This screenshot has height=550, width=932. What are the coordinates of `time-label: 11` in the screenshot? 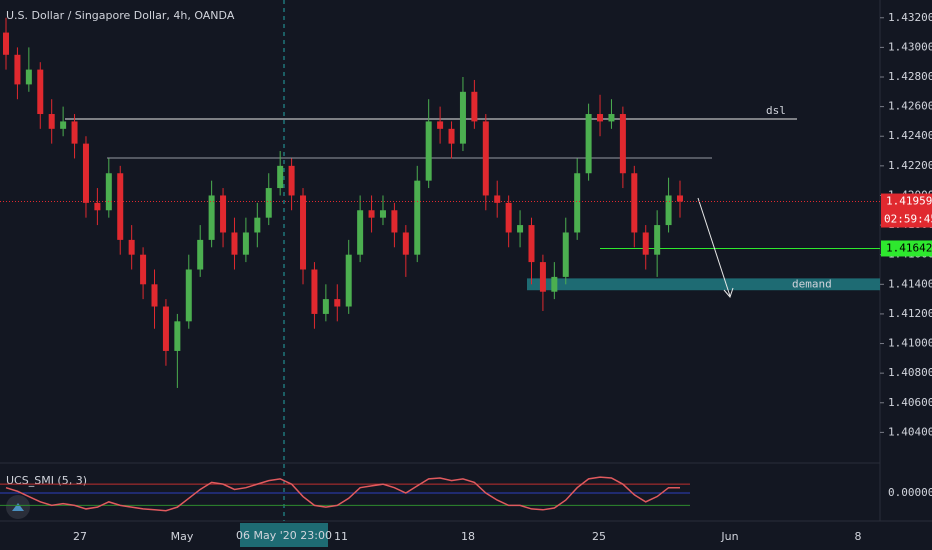 It's located at (341, 536).